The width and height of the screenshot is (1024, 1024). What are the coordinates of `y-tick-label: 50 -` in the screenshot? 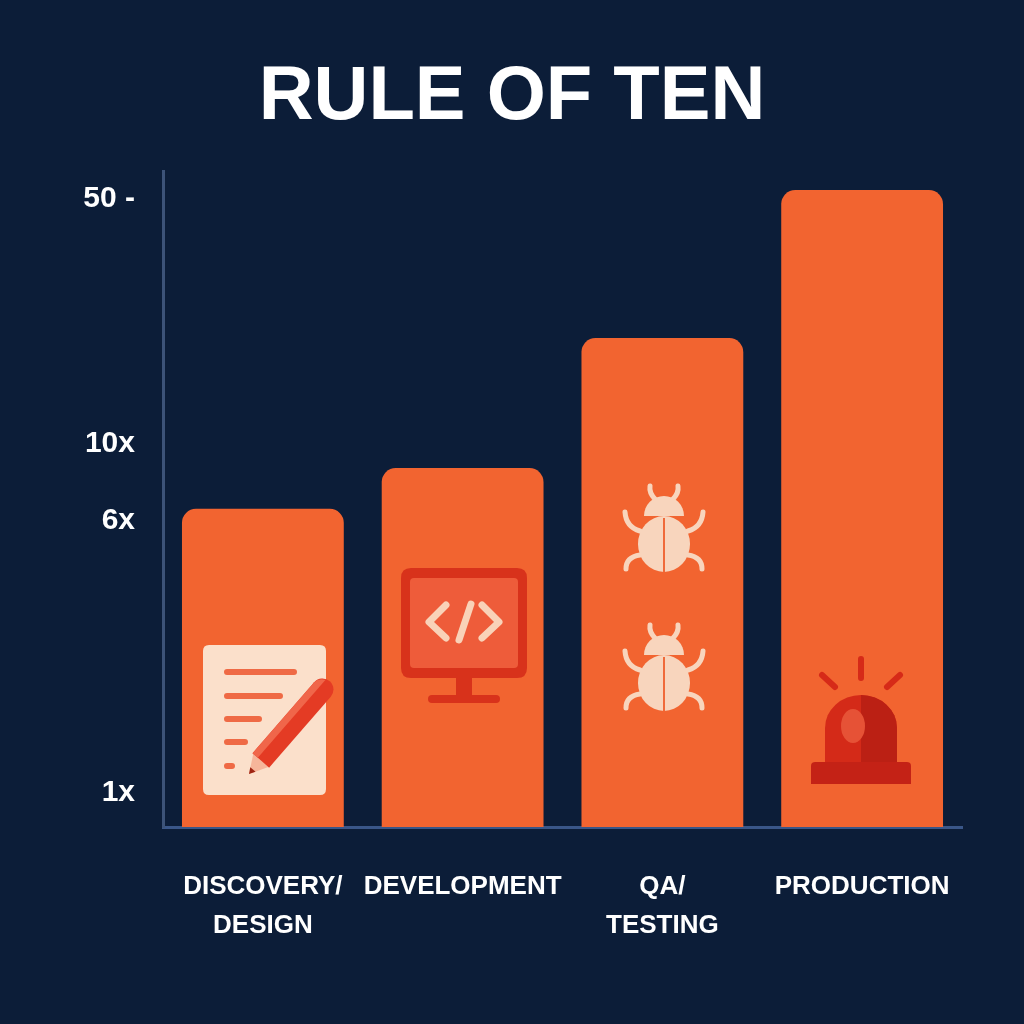 It's located at (109, 197).